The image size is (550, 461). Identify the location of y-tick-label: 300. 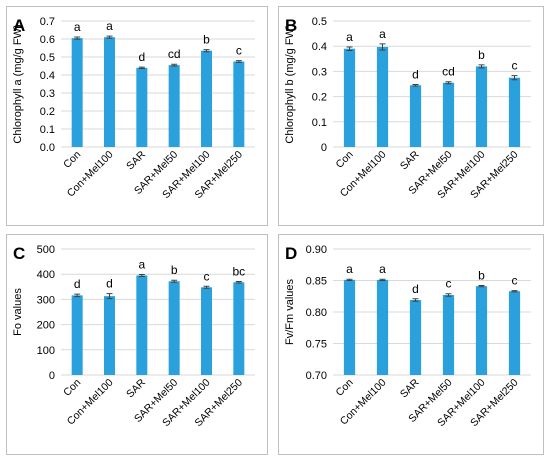
(46, 300).